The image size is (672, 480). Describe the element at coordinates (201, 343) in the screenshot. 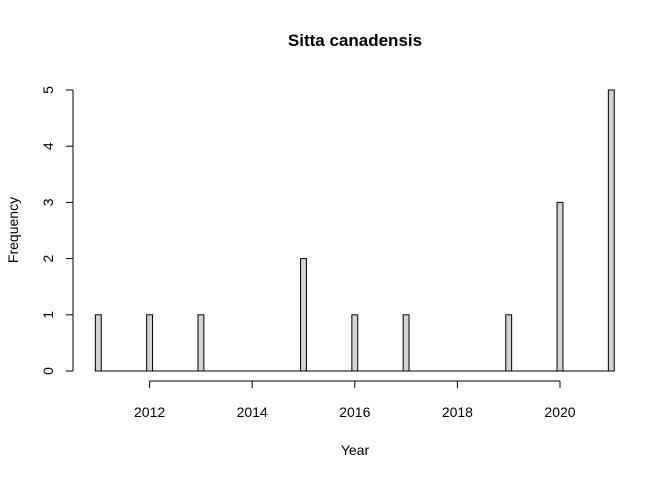

I see `bar-2013` at that location.